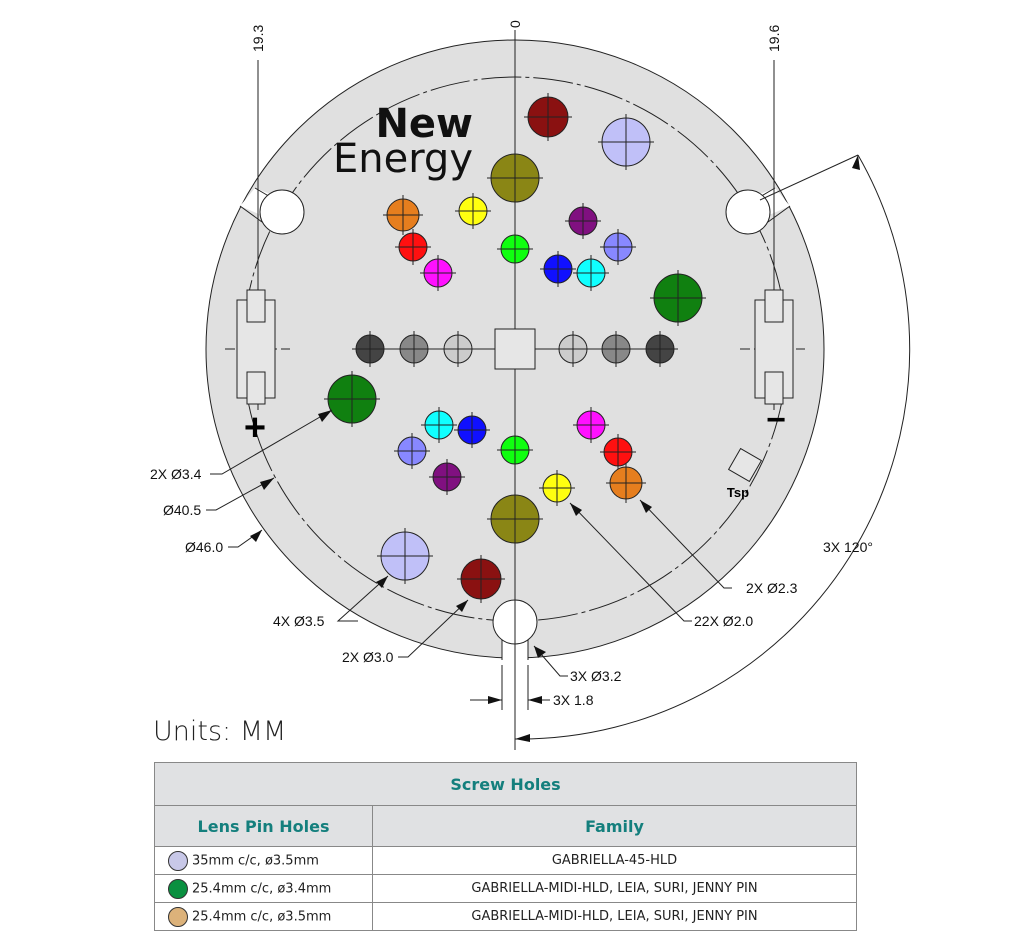  What do you see at coordinates (299, 621) in the screenshot?
I see `dim-4x-3-5: 4X Ø3.5` at bounding box center [299, 621].